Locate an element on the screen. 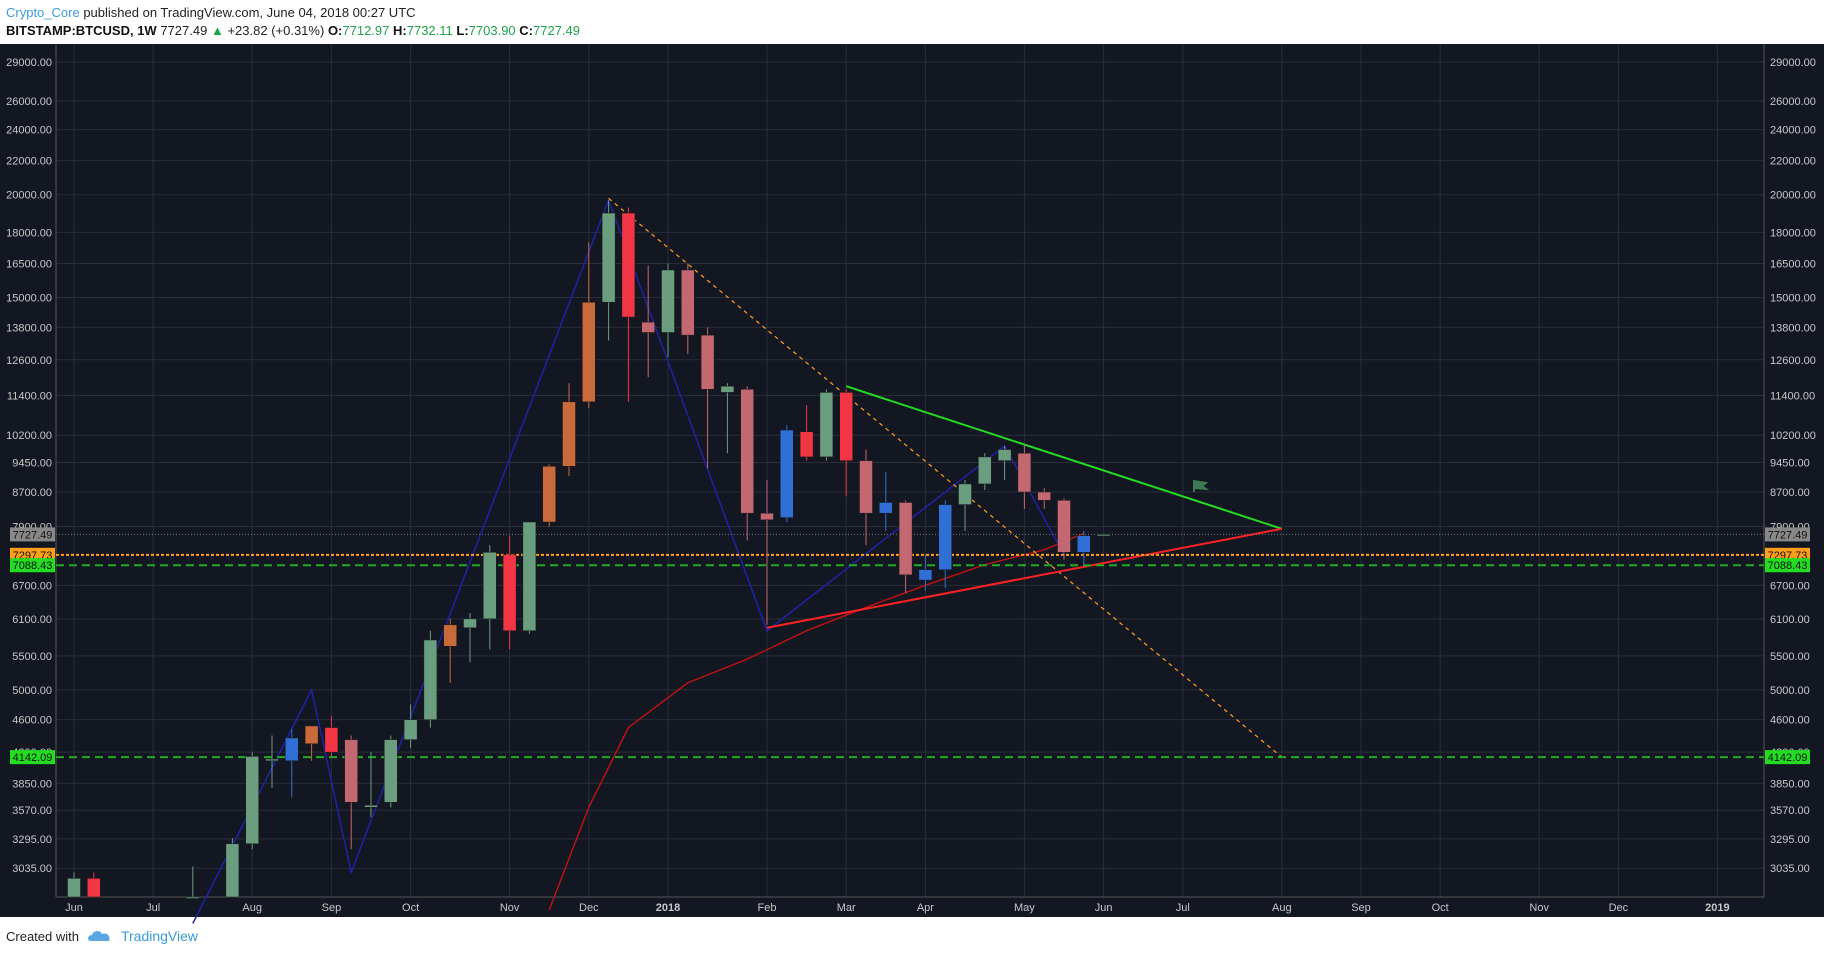  y-tick-label-right: 11400.00 is located at coordinates (1792, 397).